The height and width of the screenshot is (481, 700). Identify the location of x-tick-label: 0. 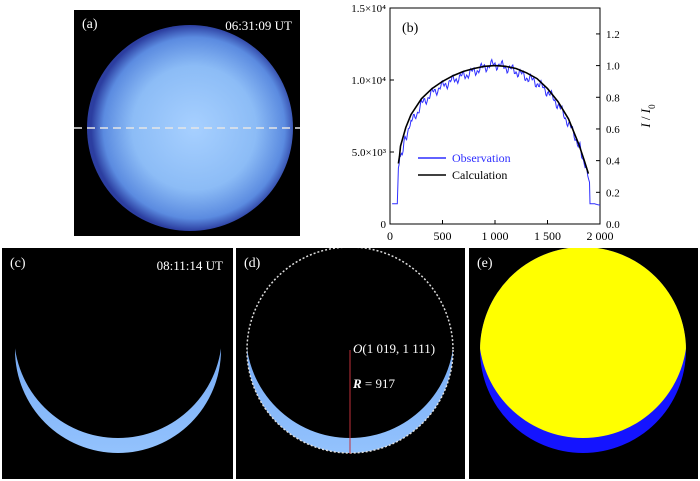
(390, 236).